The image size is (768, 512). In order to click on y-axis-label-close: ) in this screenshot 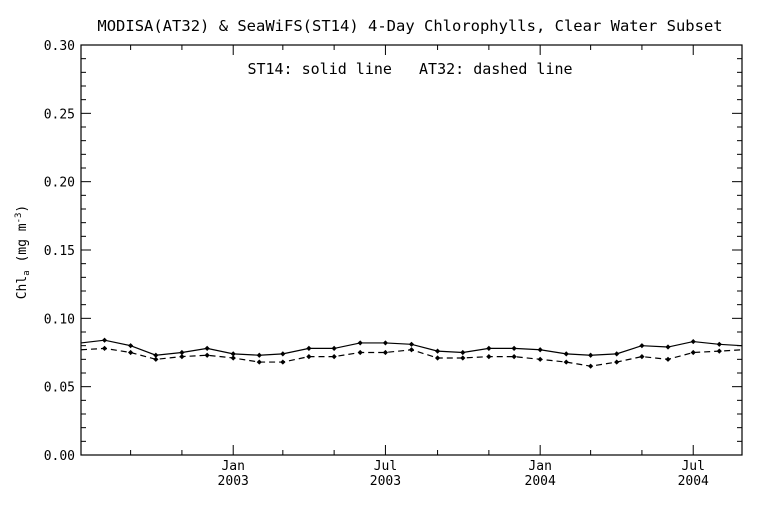, I will do `click(22, 209)`.